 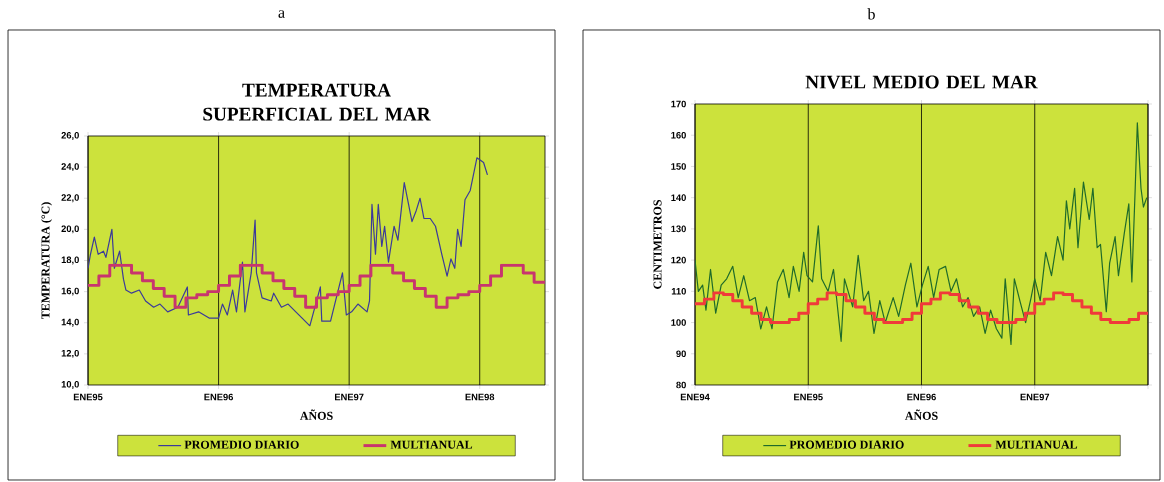 I want to click on y-tick-label: 160, so click(x=678, y=135).